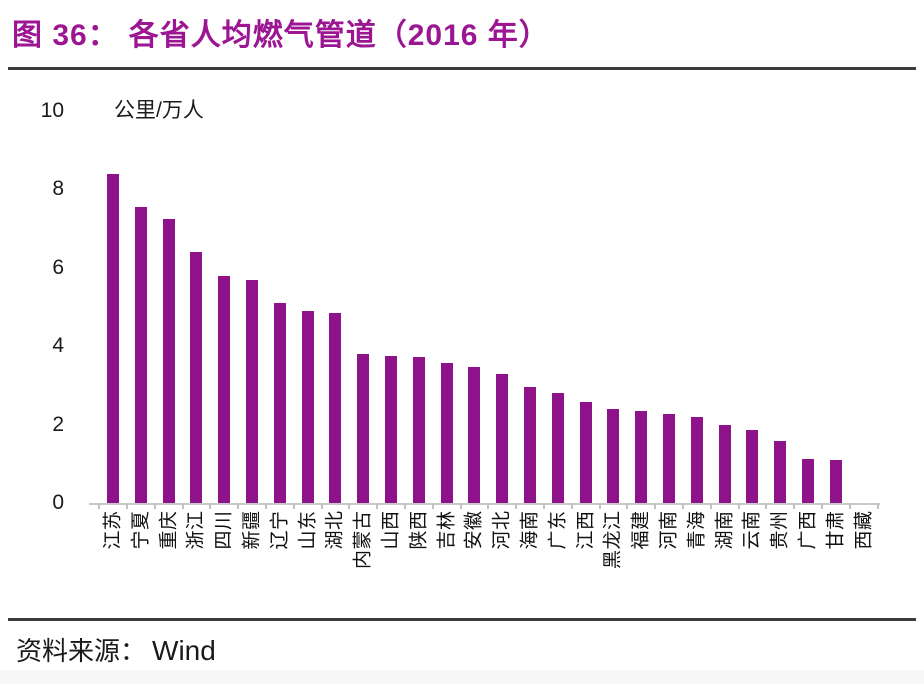  Describe the element at coordinates (462, 68) in the screenshot. I see `top-divider-line` at that location.